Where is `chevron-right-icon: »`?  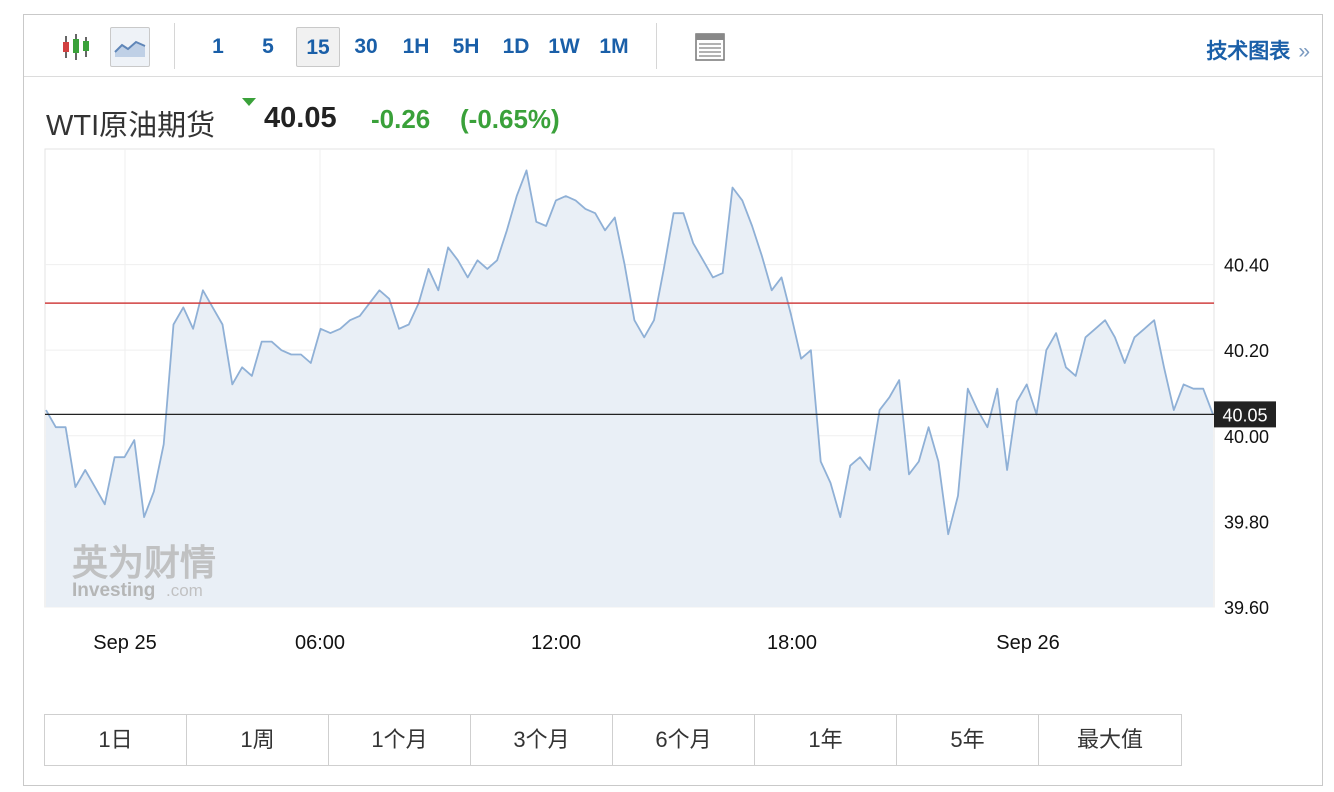 chevron-right-icon: » is located at coordinates (1304, 51).